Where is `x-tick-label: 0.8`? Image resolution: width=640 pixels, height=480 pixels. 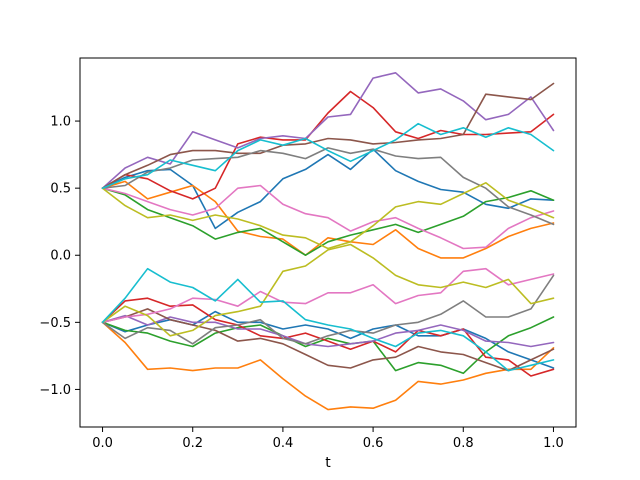 x-tick-label: 0.8 is located at coordinates (463, 443).